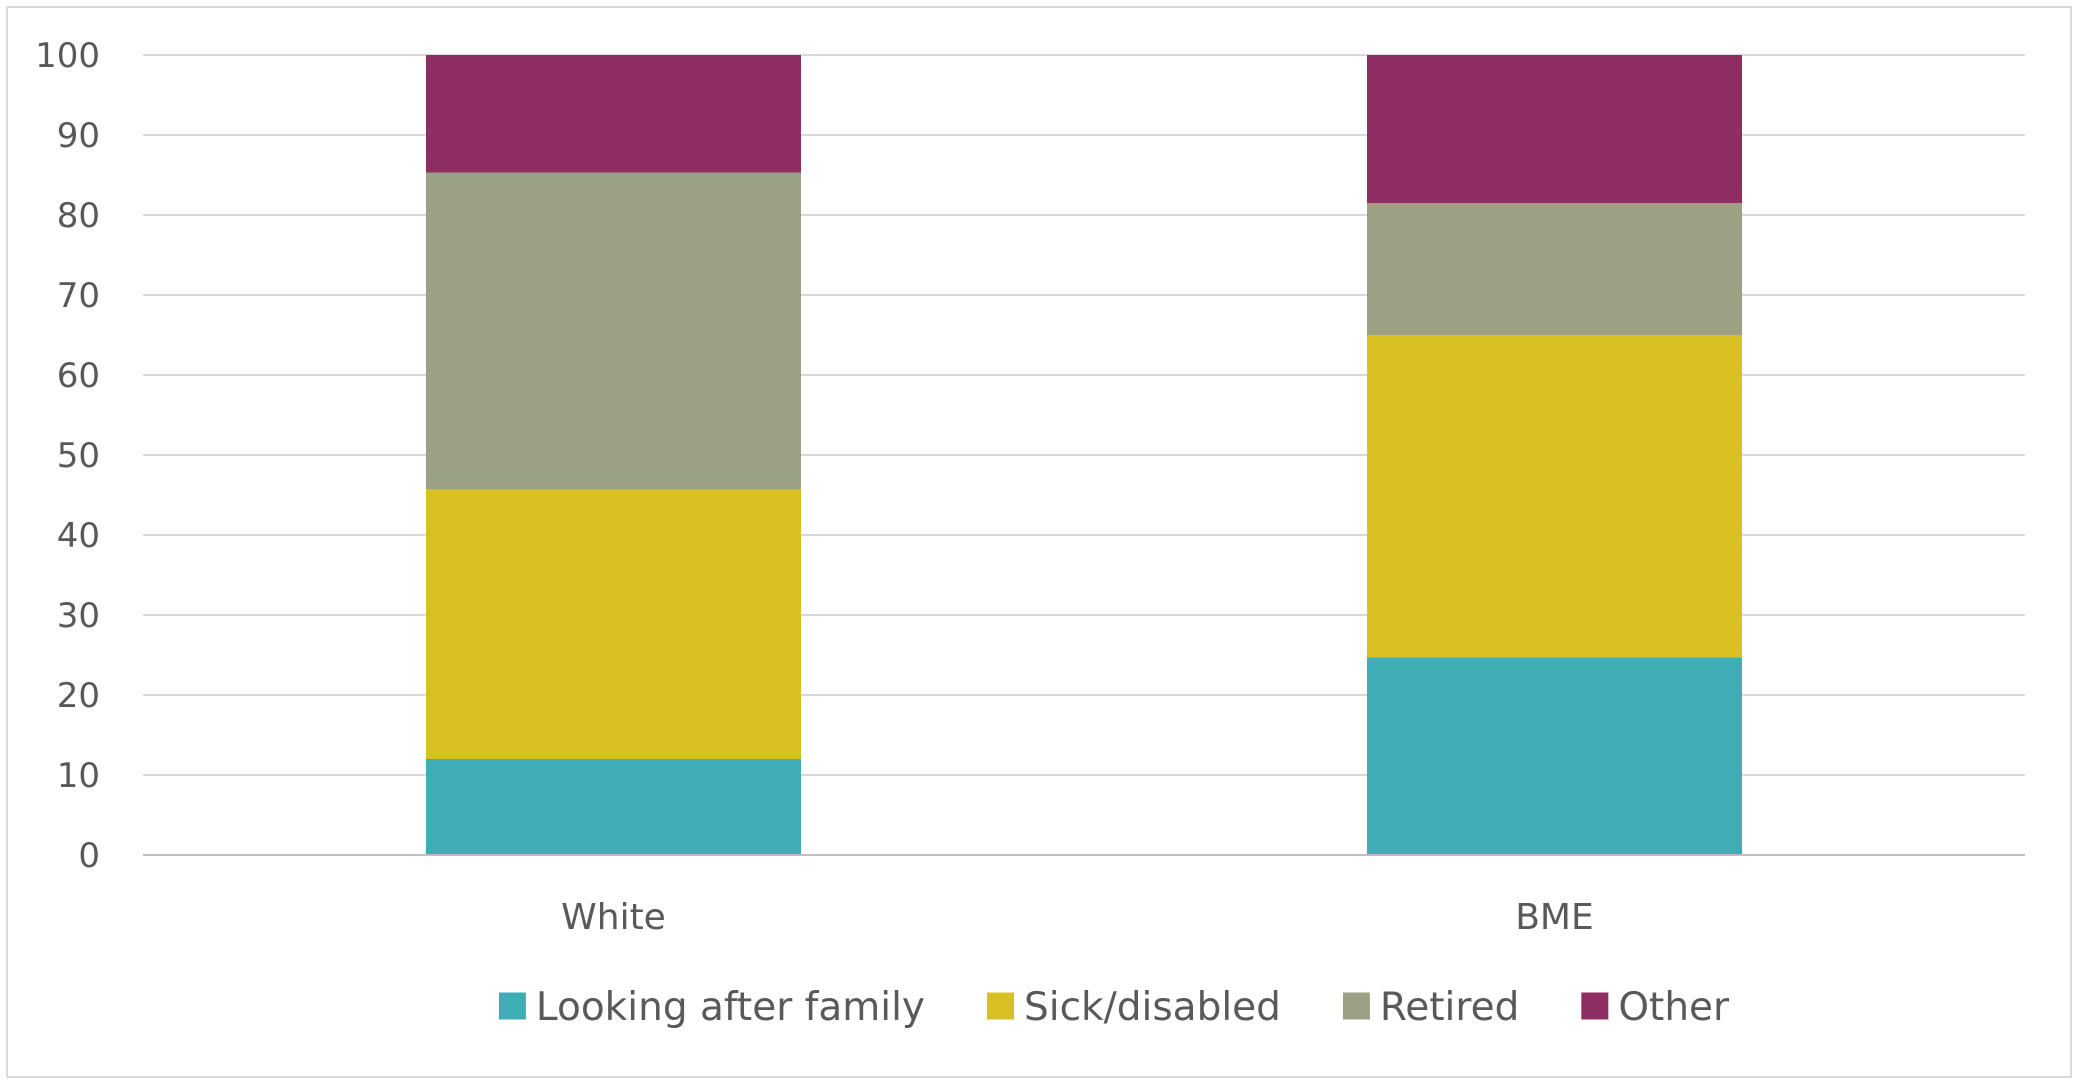 The image size is (2080, 1086). Describe the element at coordinates (78, 136) in the screenshot. I see `y-tick-label-90: 90` at that location.